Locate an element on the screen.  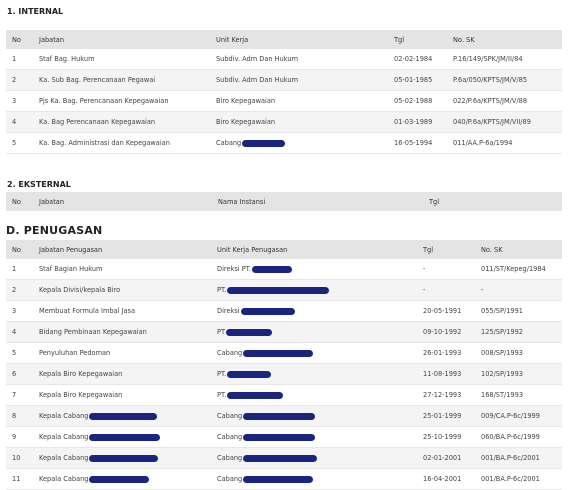
cell-jabatan: Pjs Ka. Bag. Perencanaan Kepegawaian is located at coordinates (121, 101).